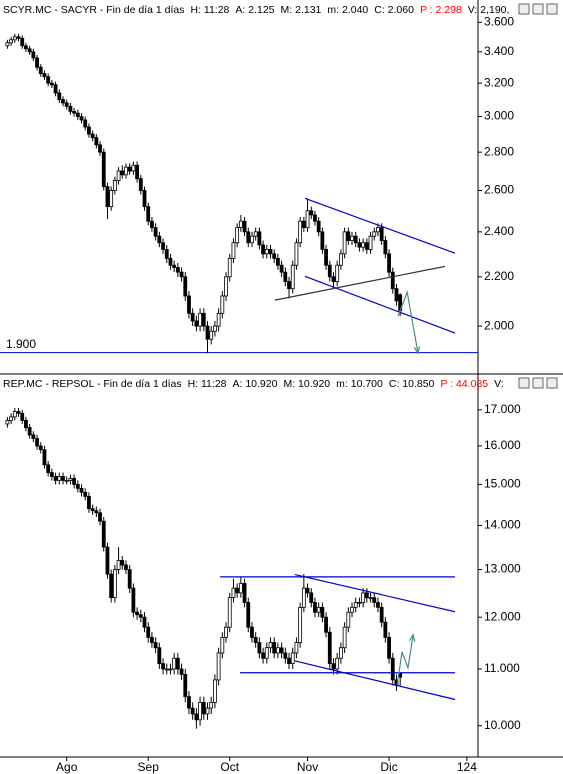 The height and width of the screenshot is (774, 563). Describe the element at coordinates (412, 637) in the screenshot. I see `arrow-head` at that location.